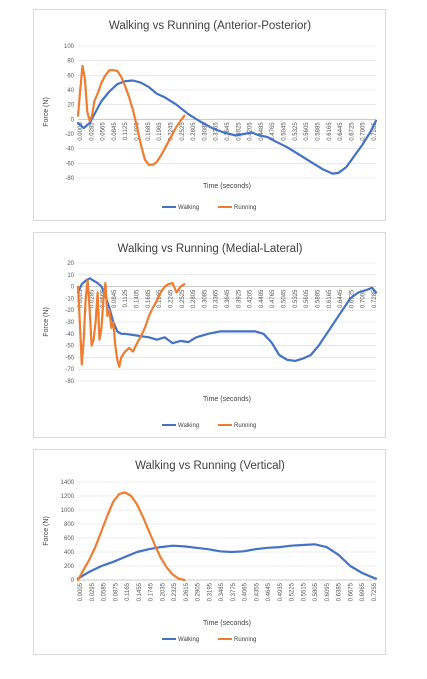 This screenshot has height=679, width=427. What do you see at coordinates (246, 591) in the screenshot?
I see `x-tick-label: 0.4065` at bounding box center [246, 591].